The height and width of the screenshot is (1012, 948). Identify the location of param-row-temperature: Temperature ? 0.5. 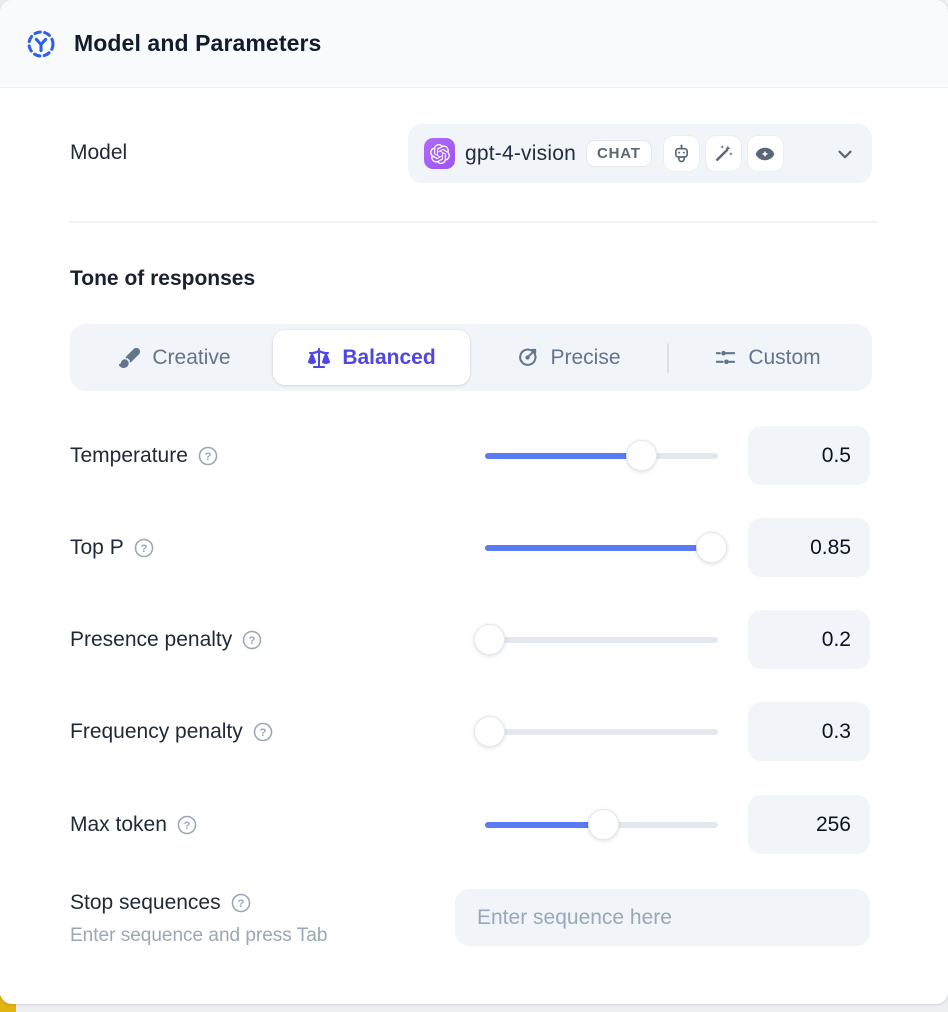
(474, 455).